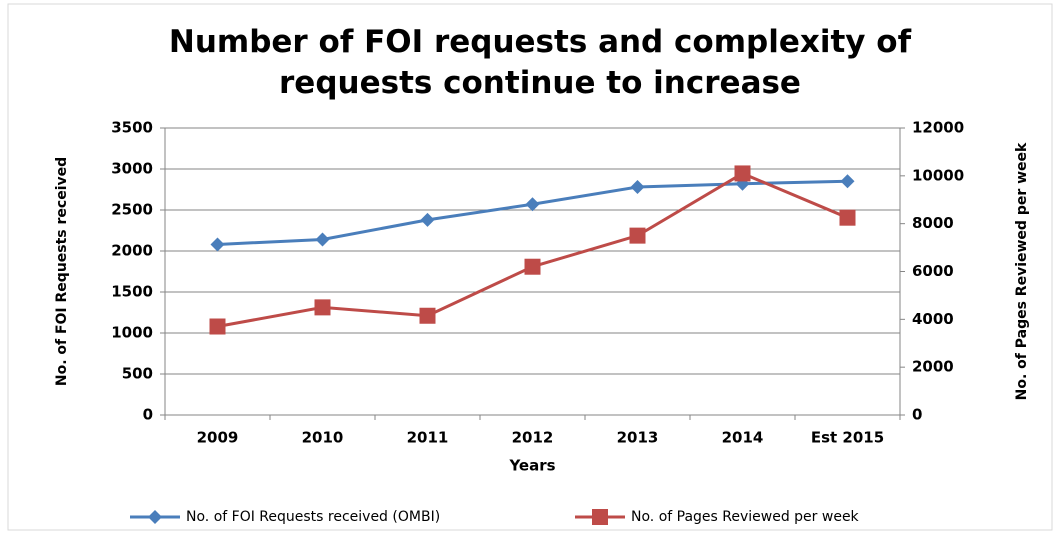  I want to click on x-tick-label: 2014, so click(743, 438).